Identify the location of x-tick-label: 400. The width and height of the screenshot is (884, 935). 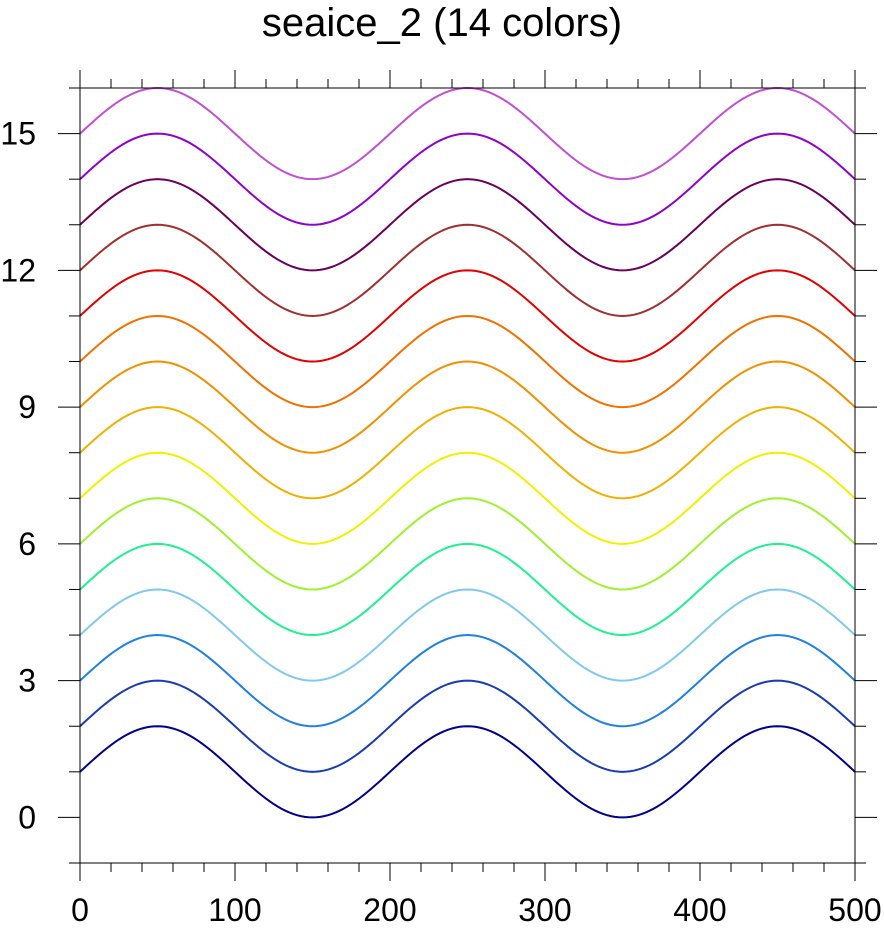
(699, 910).